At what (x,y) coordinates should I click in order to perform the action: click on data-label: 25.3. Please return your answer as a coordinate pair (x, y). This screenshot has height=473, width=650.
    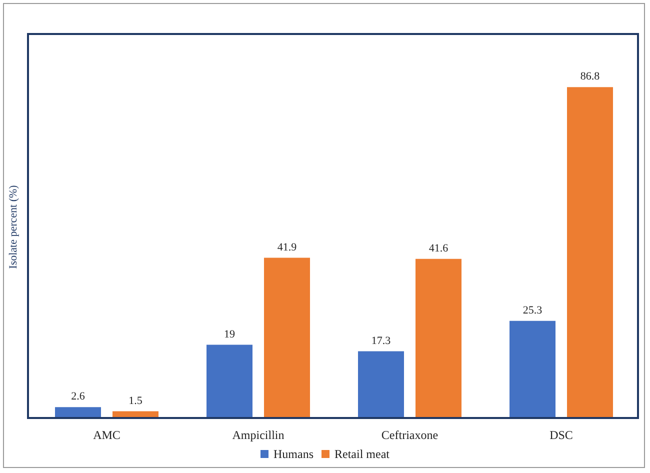
    Looking at the image, I should click on (532, 310).